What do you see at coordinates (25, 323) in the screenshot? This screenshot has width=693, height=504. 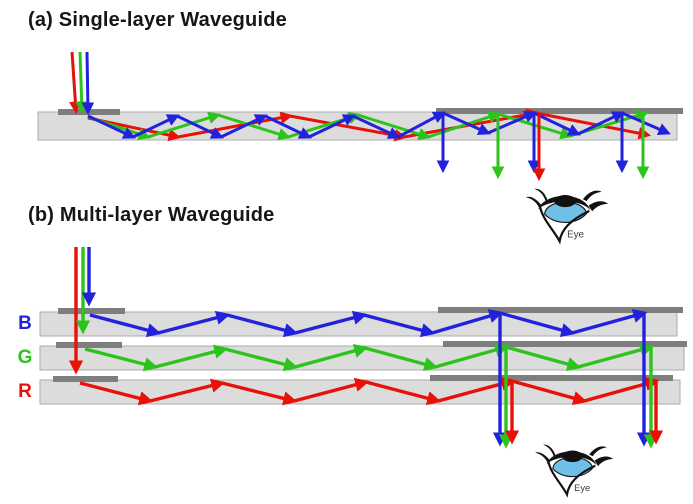 I see `layer-label-blue: B` at bounding box center [25, 323].